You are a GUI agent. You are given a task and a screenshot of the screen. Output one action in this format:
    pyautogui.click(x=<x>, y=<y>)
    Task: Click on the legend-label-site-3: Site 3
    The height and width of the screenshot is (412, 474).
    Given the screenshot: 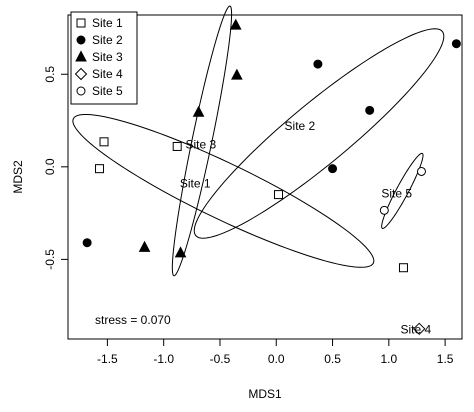 What is the action you would take?
    pyautogui.click(x=107, y=57)
    